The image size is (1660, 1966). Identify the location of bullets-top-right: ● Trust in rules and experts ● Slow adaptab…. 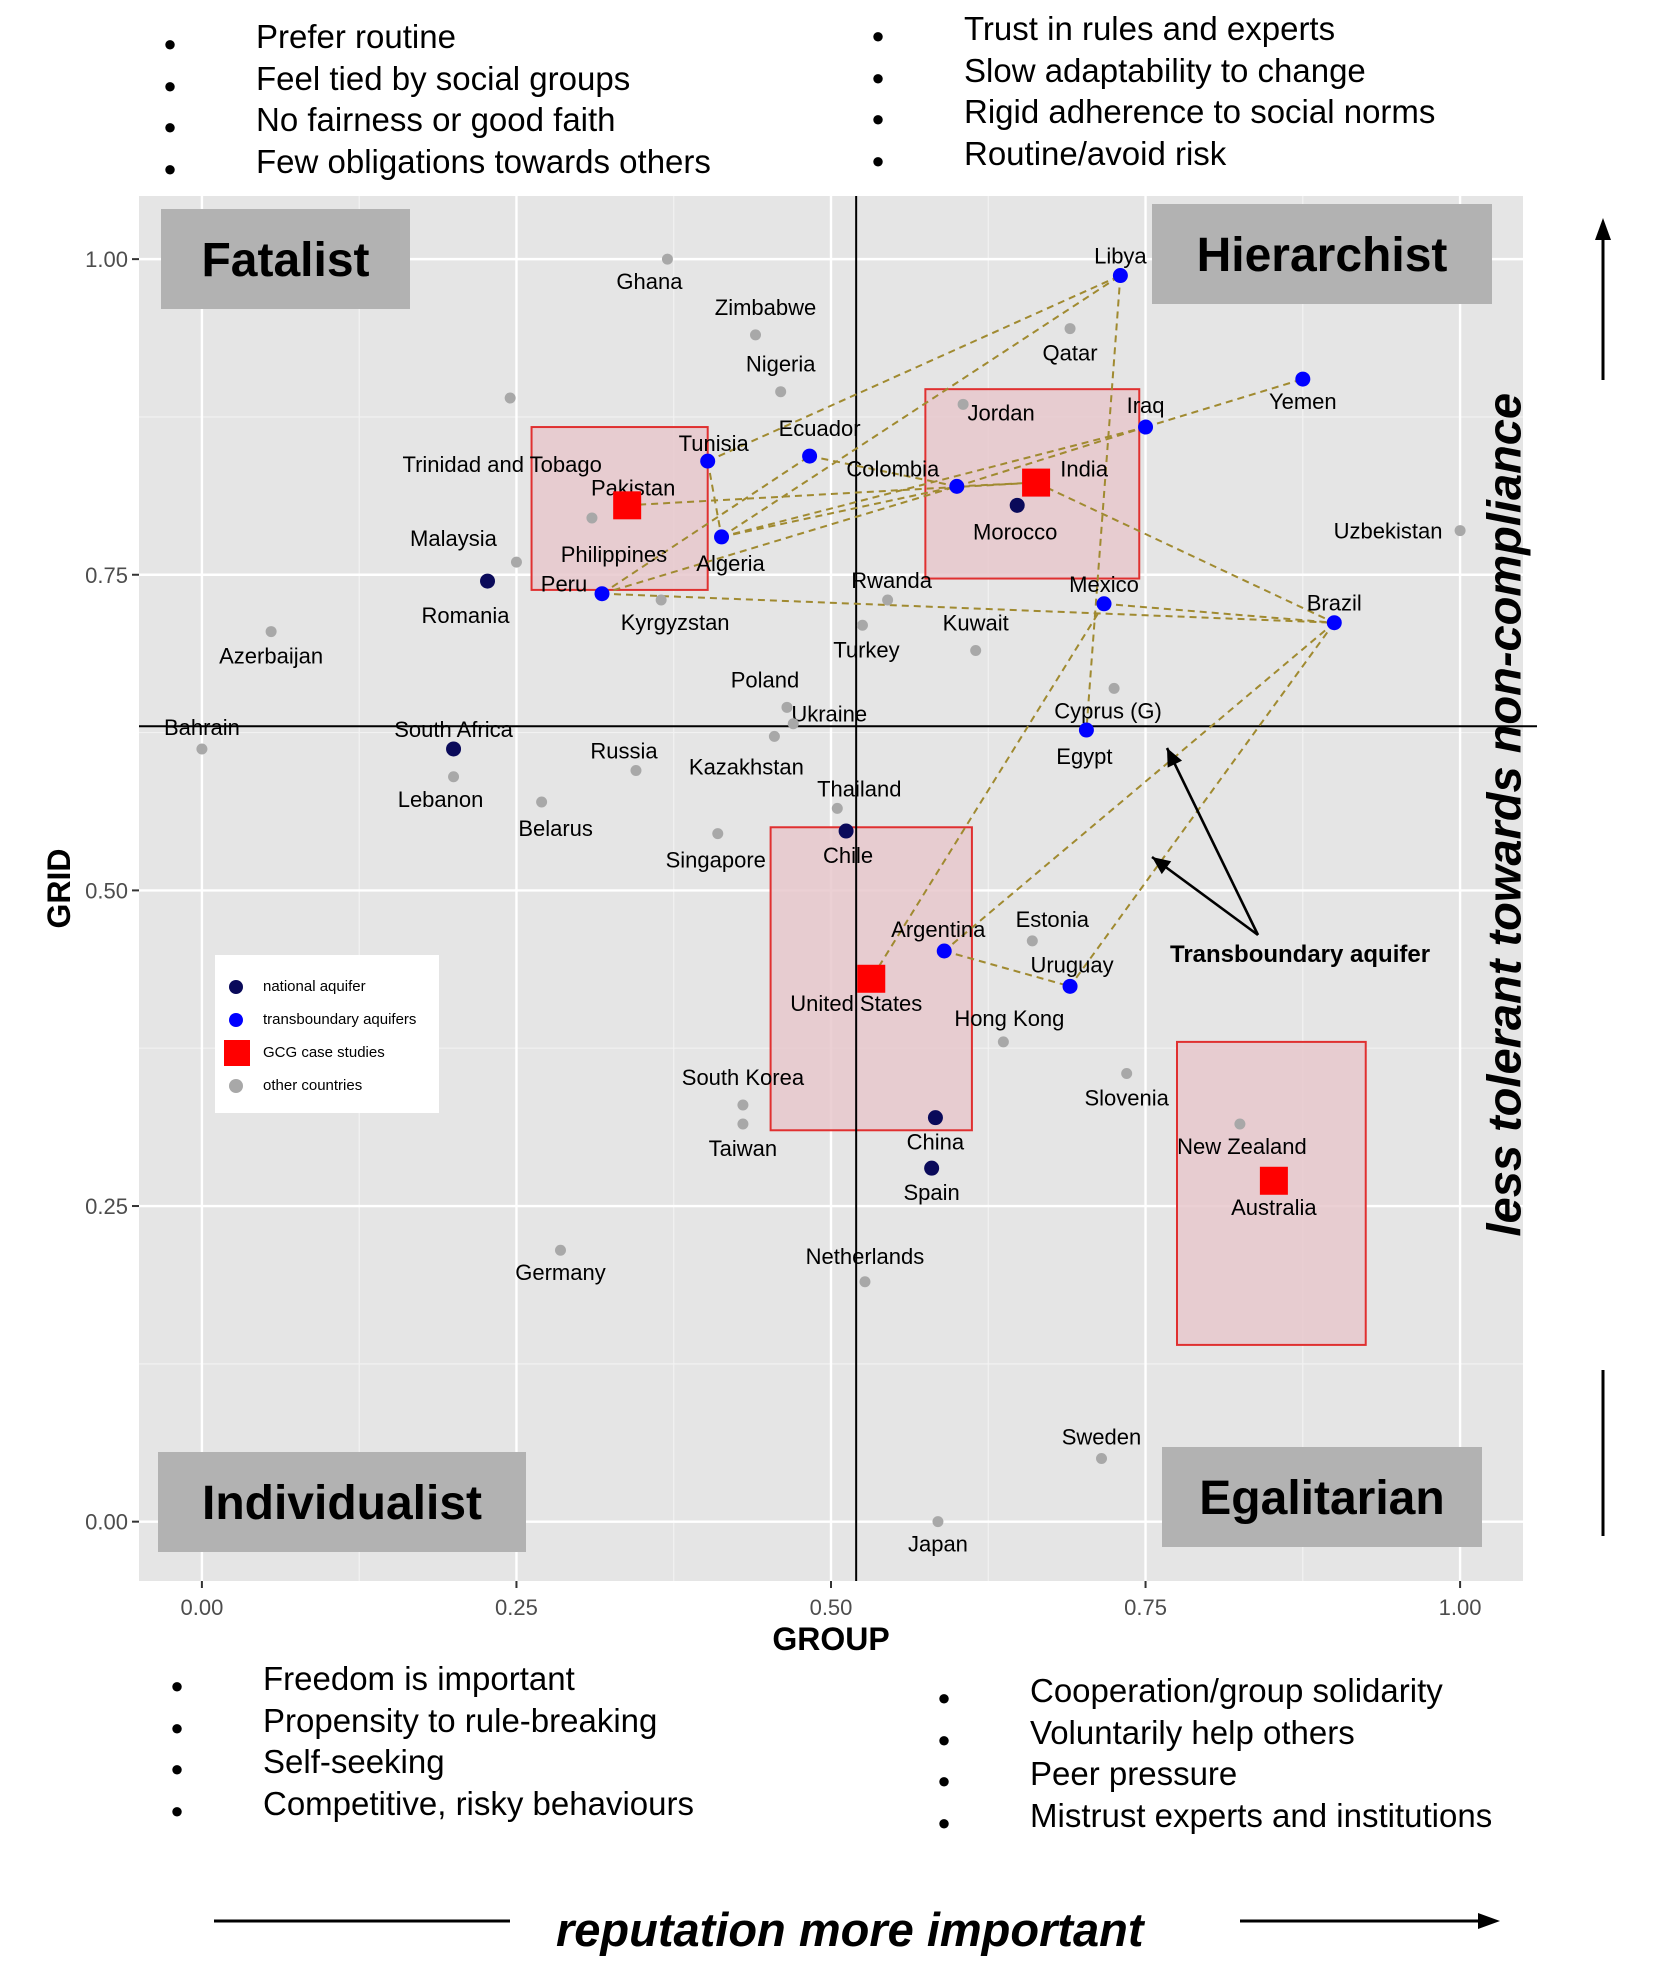
(1178, 93).